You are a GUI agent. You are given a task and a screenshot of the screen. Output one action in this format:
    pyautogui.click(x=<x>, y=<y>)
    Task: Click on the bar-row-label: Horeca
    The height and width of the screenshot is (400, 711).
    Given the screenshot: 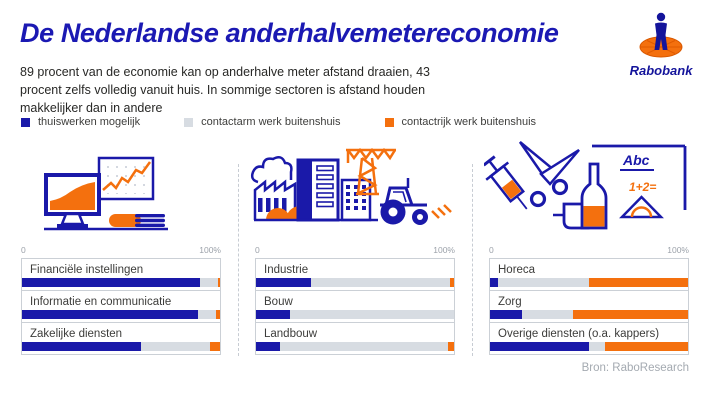 What is the action you would take?
    pyautogui.click(x=517, y=270)
    